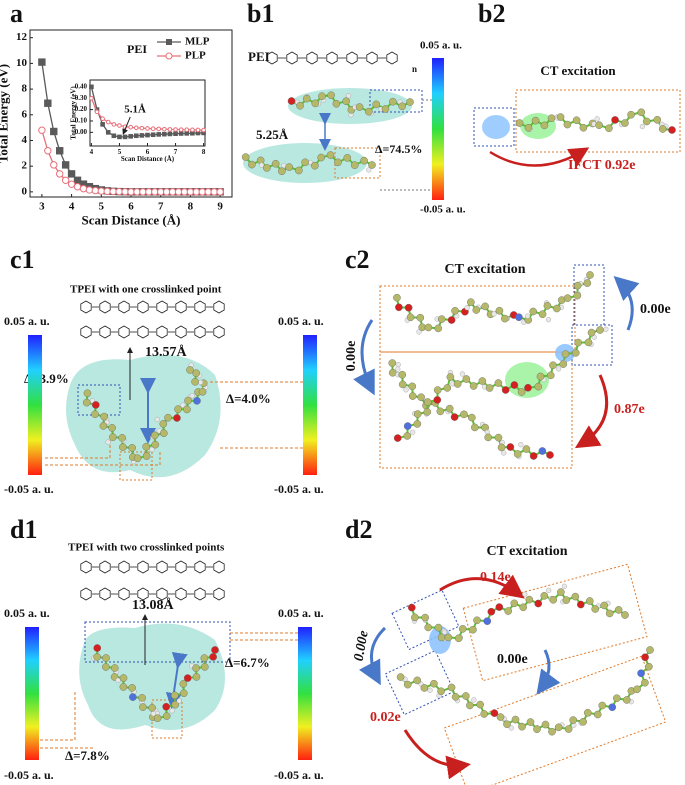 This screenshot has width=685, height=785. I want to click on panel-label: c1, so click(22, 259).